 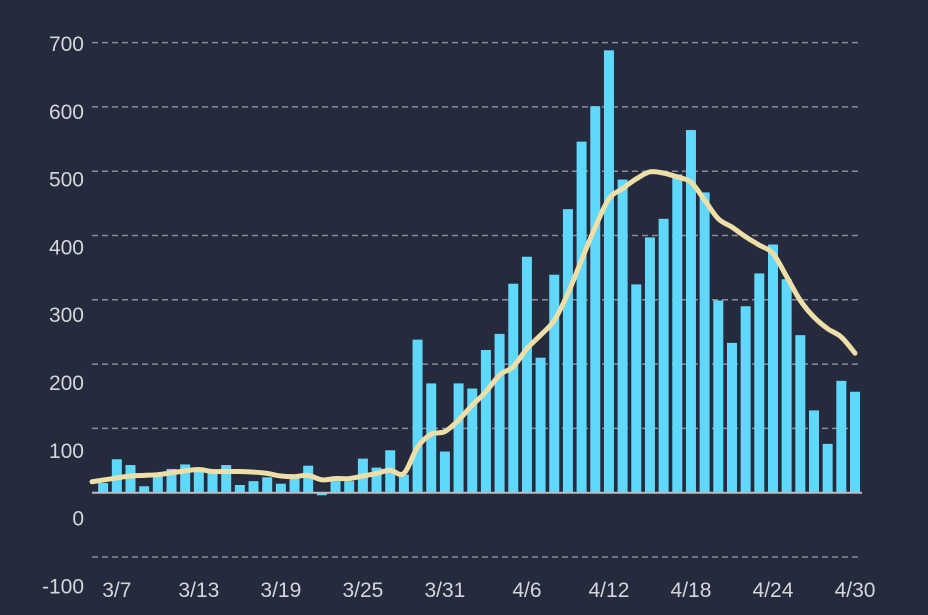 I want to click on bar-4/15, so click(x=649, y=365).